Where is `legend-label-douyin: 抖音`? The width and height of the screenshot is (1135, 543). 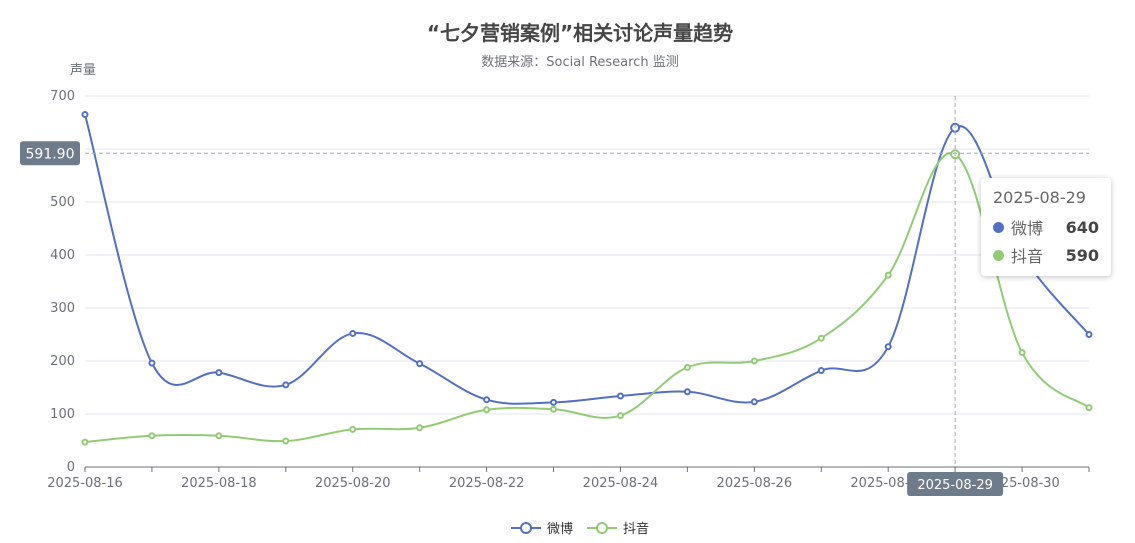
legend-label-douyin: 抖音 is located at coordinates (636, 529).